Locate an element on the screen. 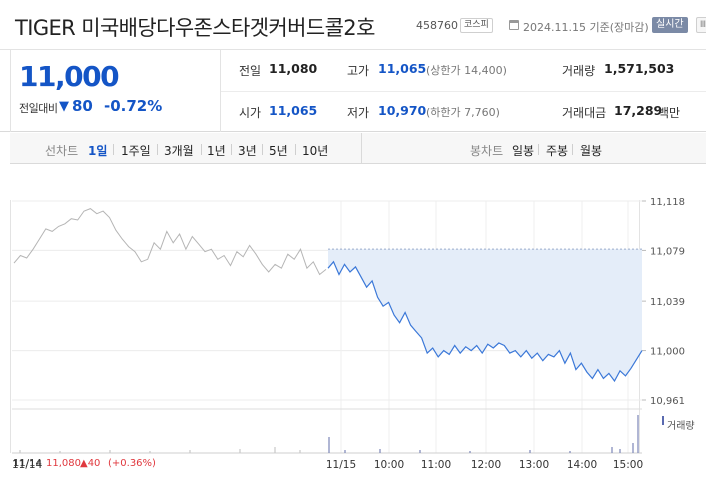  stock-title: TIGER 미국배당다우존스타겟커버드콜2호 is located at coordinates (195, 28).